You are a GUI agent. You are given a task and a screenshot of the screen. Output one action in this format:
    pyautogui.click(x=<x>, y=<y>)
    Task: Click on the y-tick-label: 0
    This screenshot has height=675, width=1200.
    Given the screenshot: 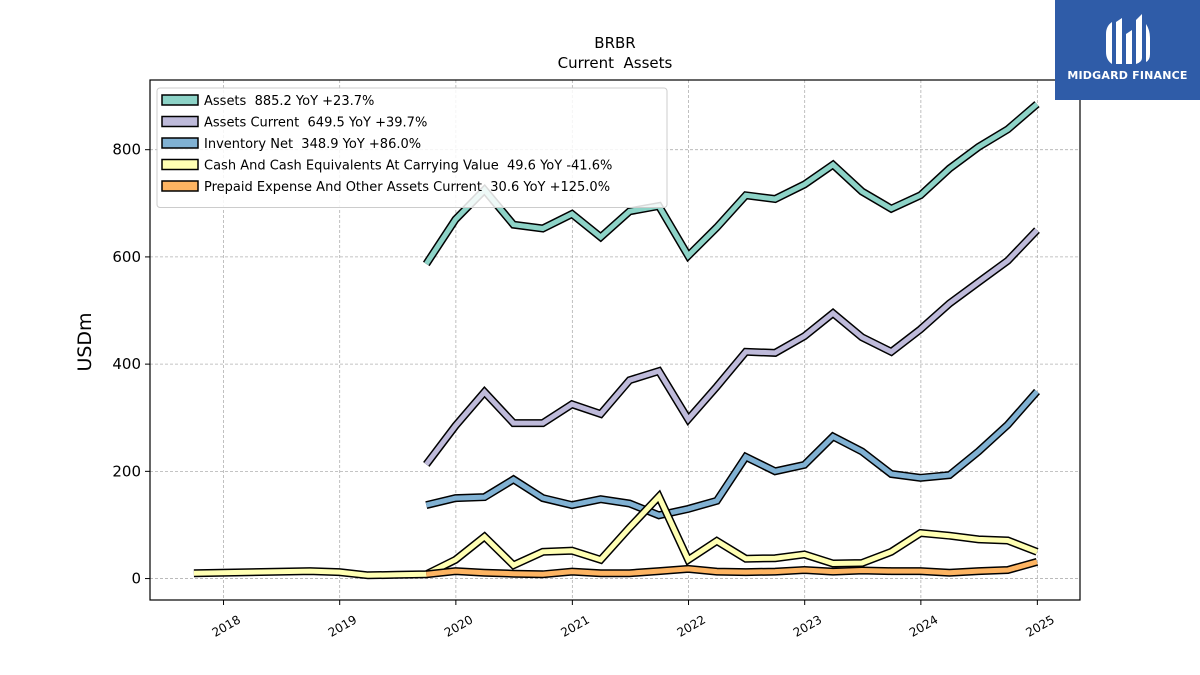 What is the action you would take?
    pyautogui.click(x=136, y=579)
    